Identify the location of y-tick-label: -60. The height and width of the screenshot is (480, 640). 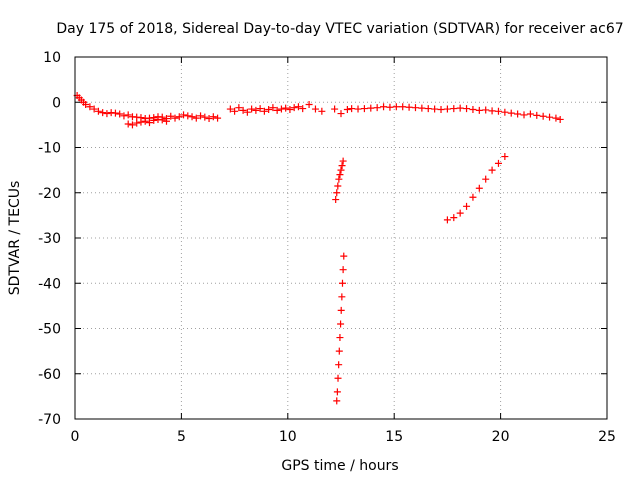
(49, 375).